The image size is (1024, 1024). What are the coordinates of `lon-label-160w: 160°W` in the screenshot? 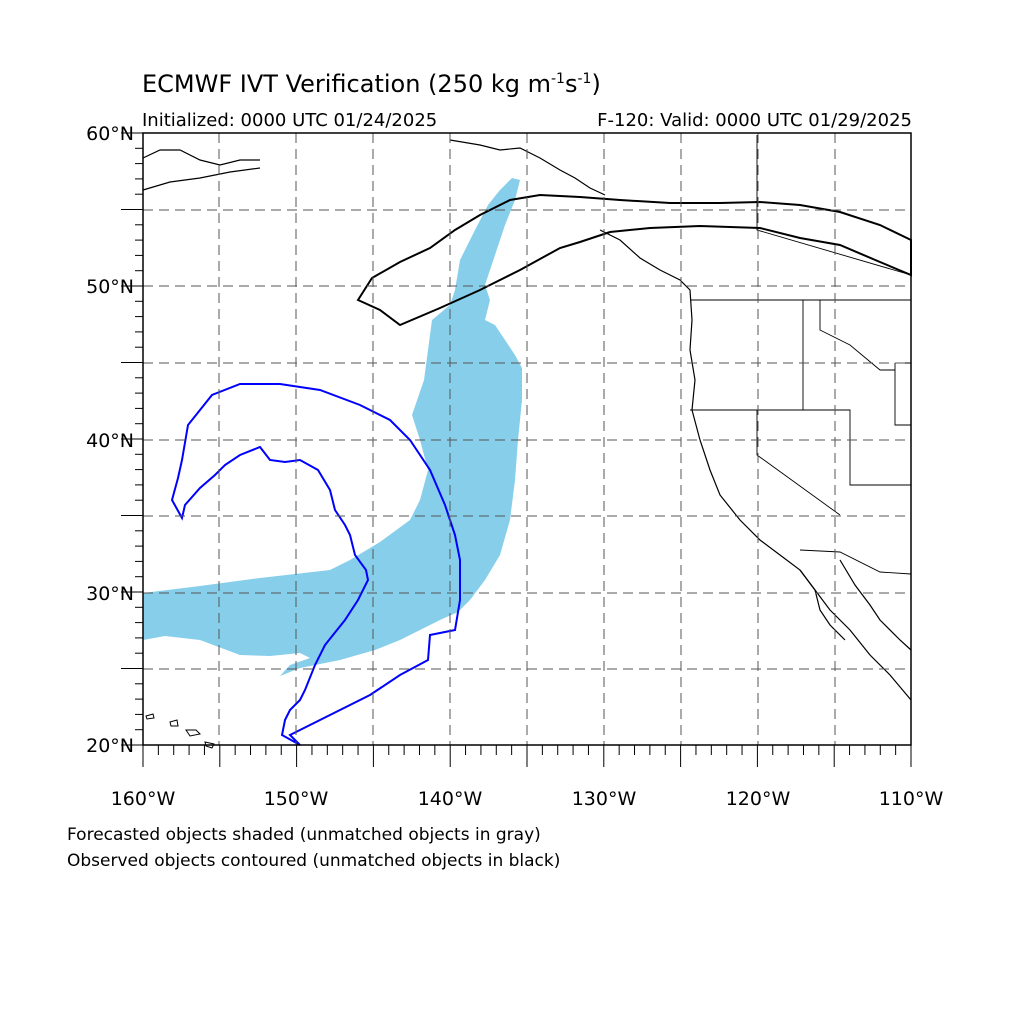 It's located at (143, 799).